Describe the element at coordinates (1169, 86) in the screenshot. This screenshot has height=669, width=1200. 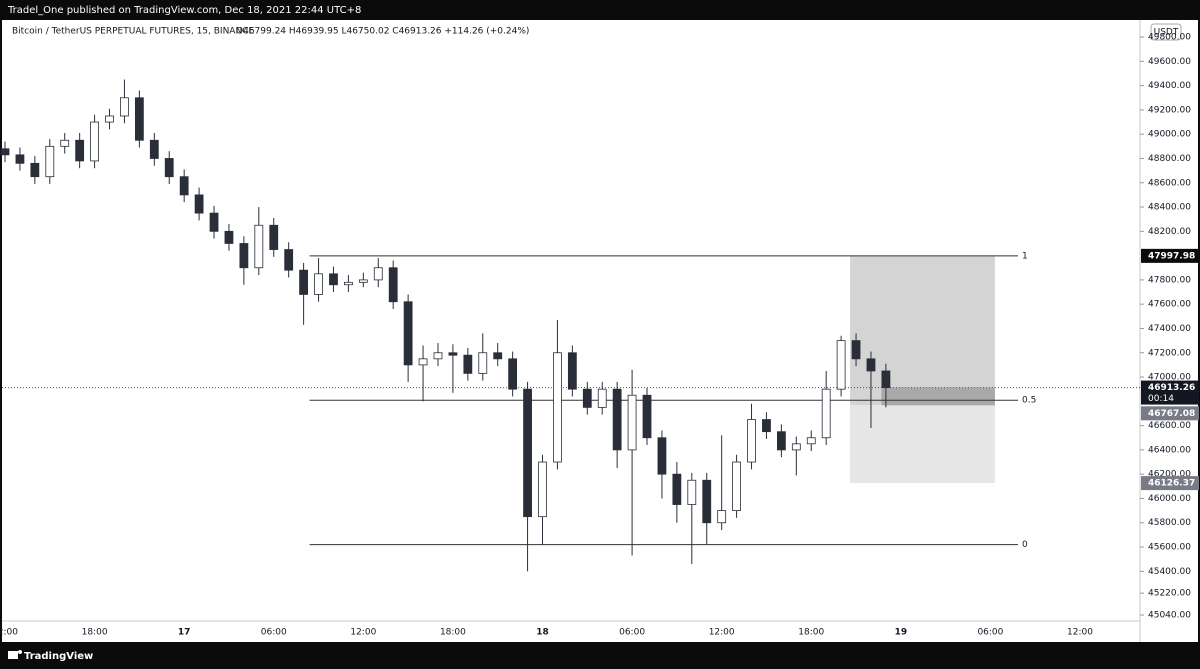
I see `y-tick-label: 49400.00` at that location.